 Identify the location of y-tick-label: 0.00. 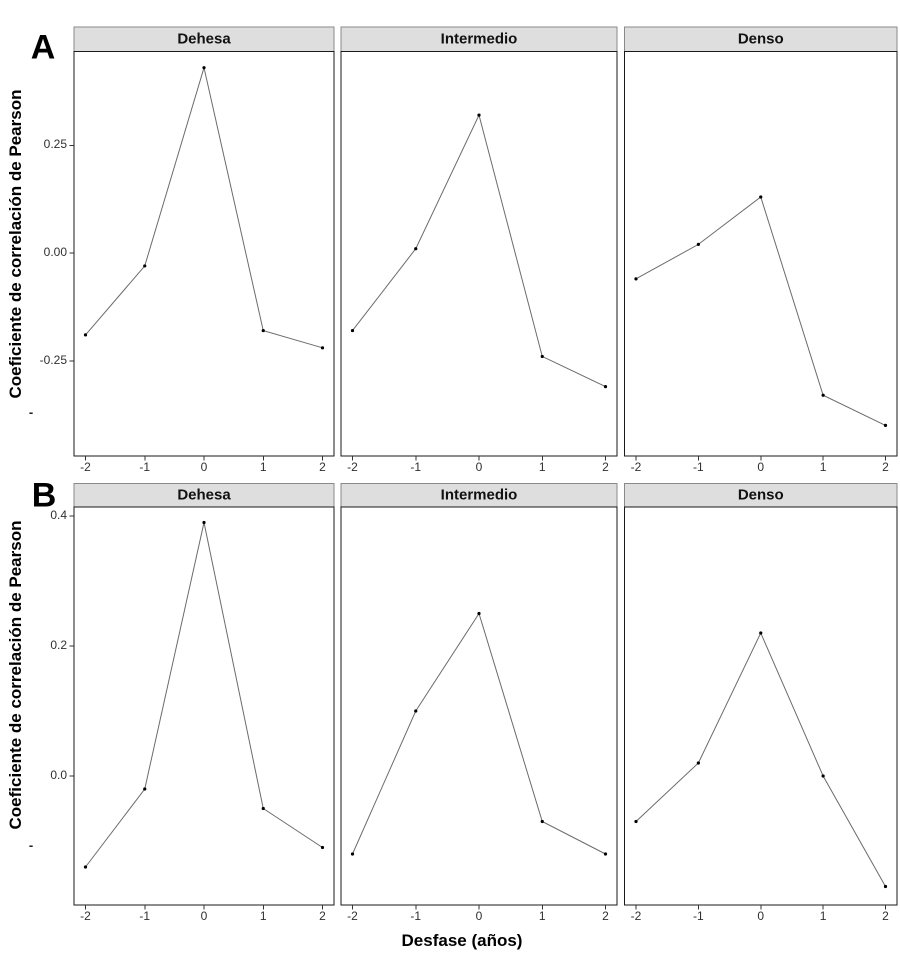
(55, 252).